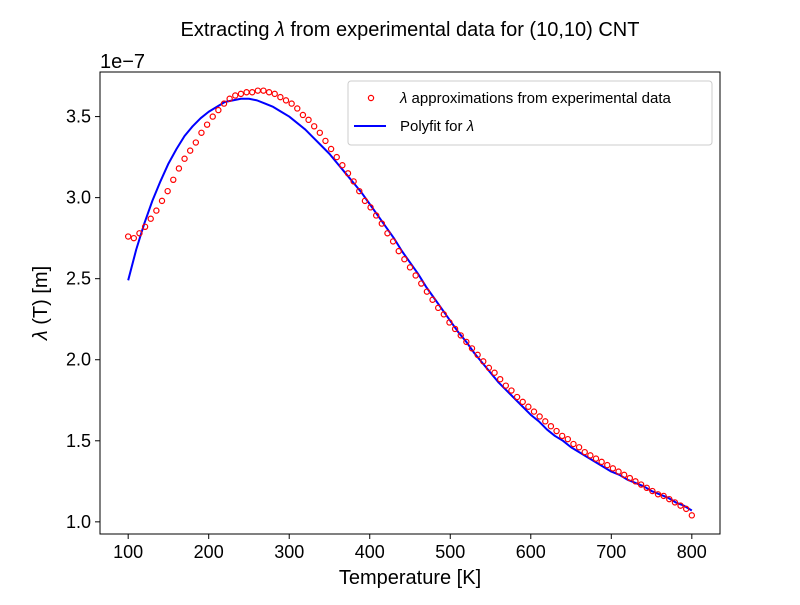  I want to click on y-tick-label: 2.0, so click(78, 360).